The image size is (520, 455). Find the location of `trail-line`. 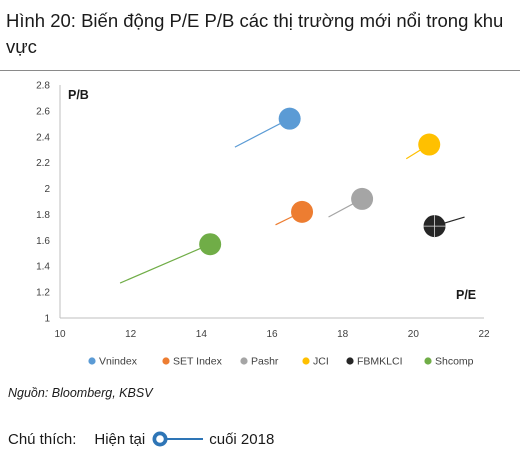

trail-line is located at coordinates (165, 263).